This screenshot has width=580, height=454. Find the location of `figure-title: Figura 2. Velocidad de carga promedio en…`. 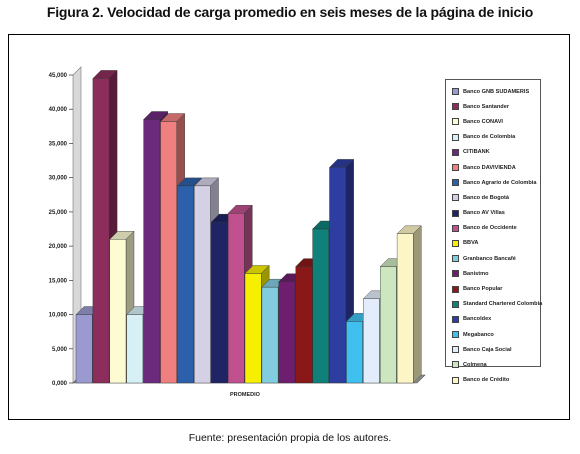

figure-title: Figura 2. Velocidad de carga promedio en… is located at coordinates (290, 12).